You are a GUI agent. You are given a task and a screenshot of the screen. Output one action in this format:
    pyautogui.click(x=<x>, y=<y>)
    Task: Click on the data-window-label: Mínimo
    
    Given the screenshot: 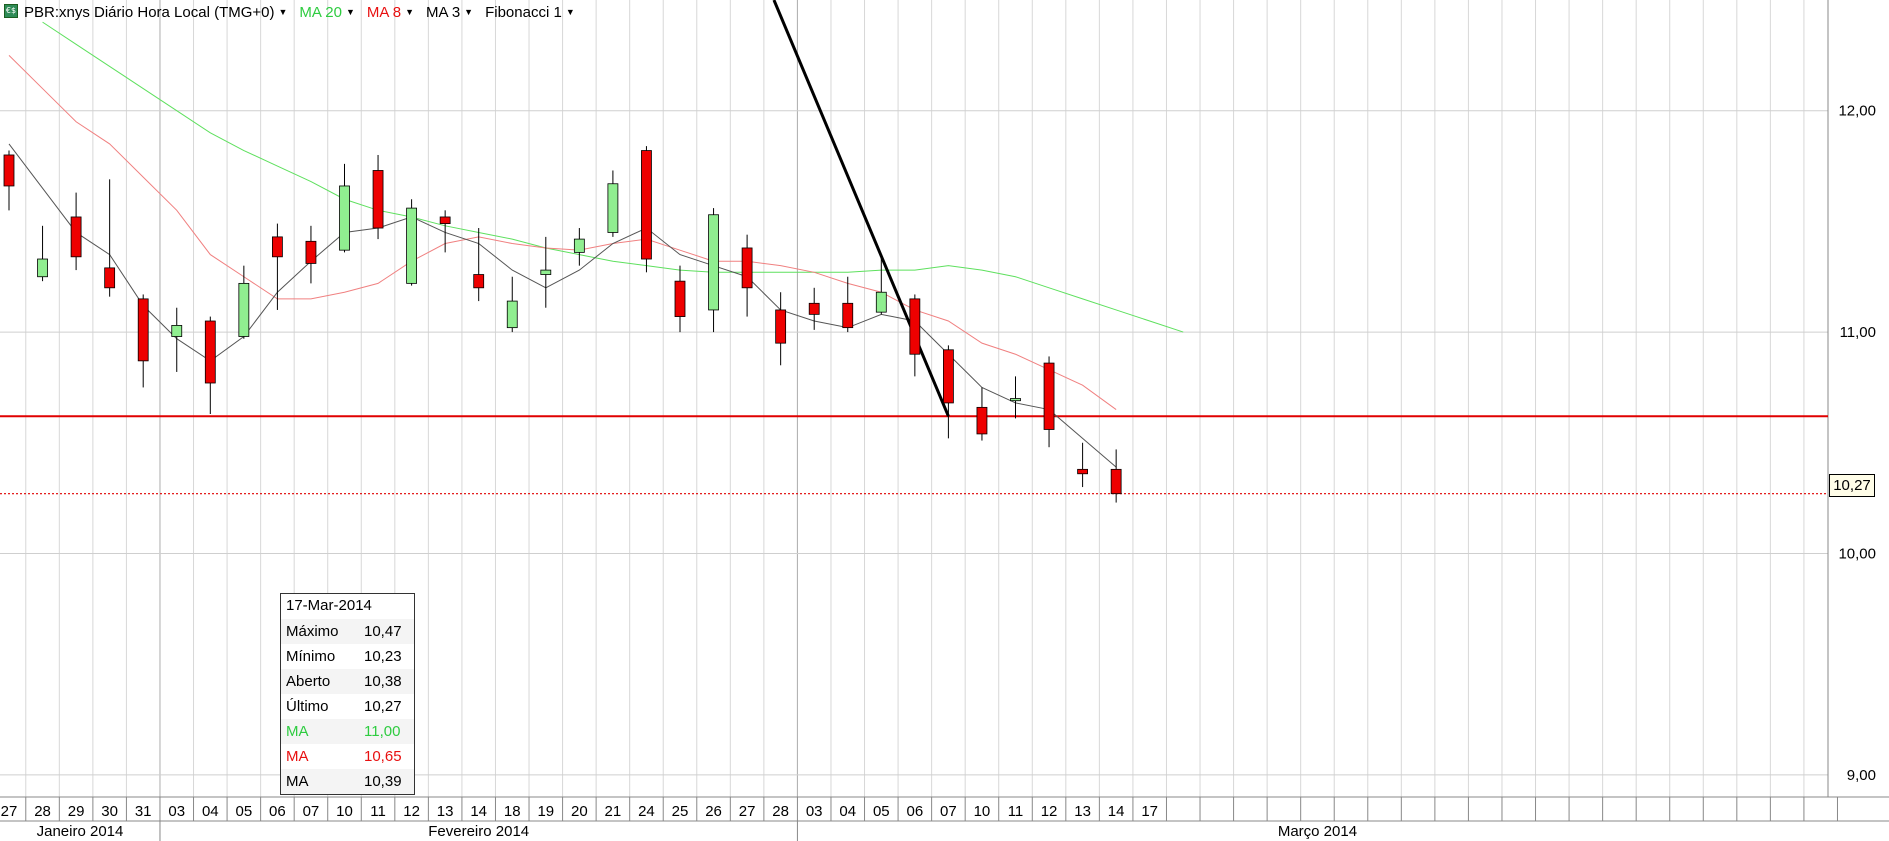 What is the action you would take?
    pyautogui.click(x=311, y=656)
    